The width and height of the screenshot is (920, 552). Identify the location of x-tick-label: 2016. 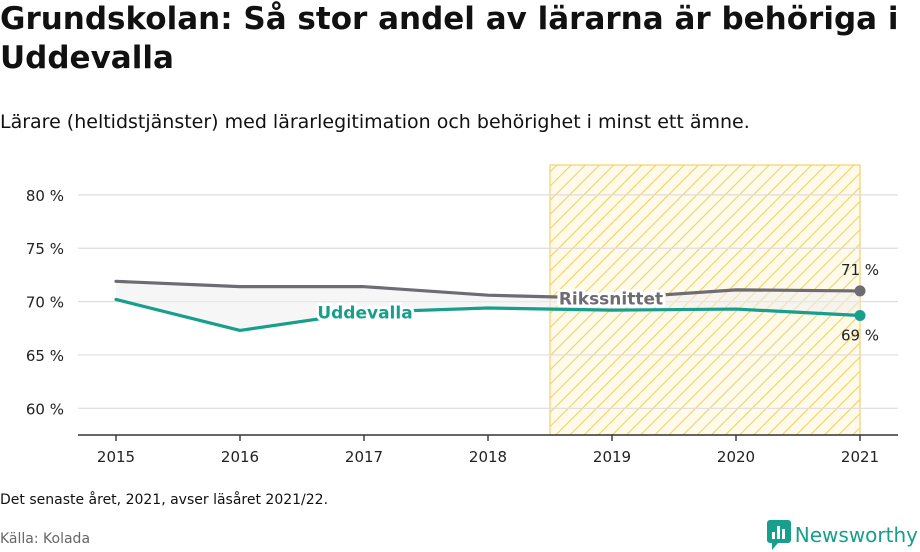
(240, 457).